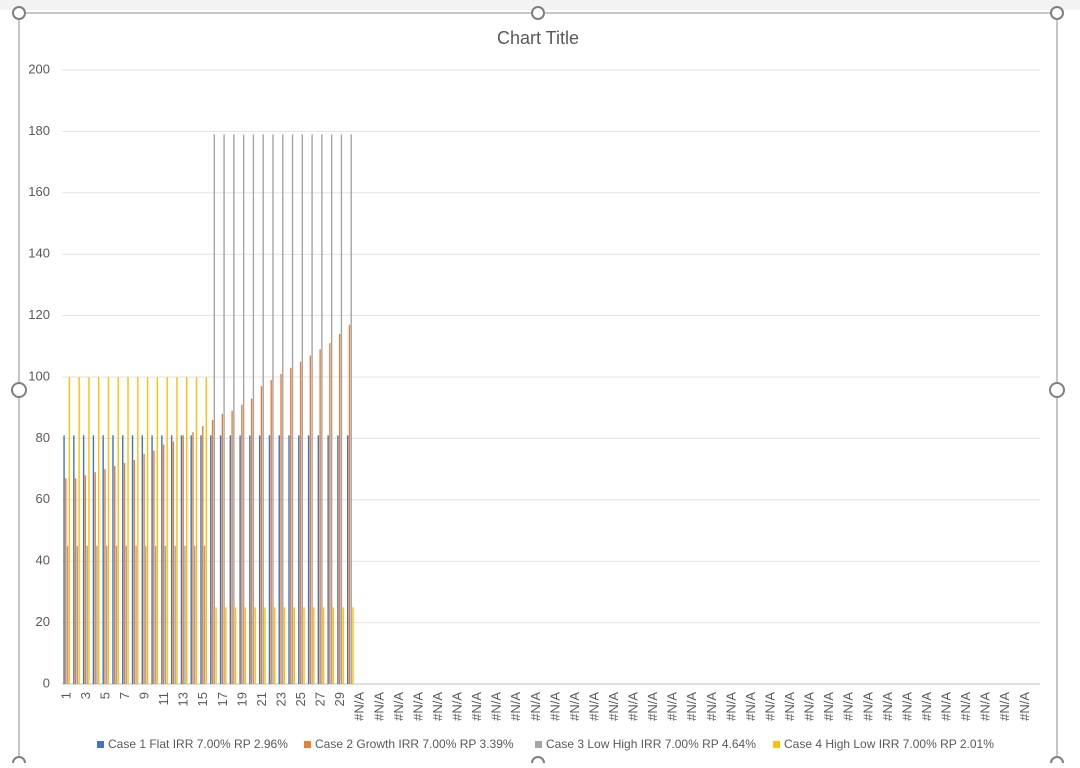  Describe the element at coordinates (540, 5) in the screenshot. I see `window-strip` at that location.